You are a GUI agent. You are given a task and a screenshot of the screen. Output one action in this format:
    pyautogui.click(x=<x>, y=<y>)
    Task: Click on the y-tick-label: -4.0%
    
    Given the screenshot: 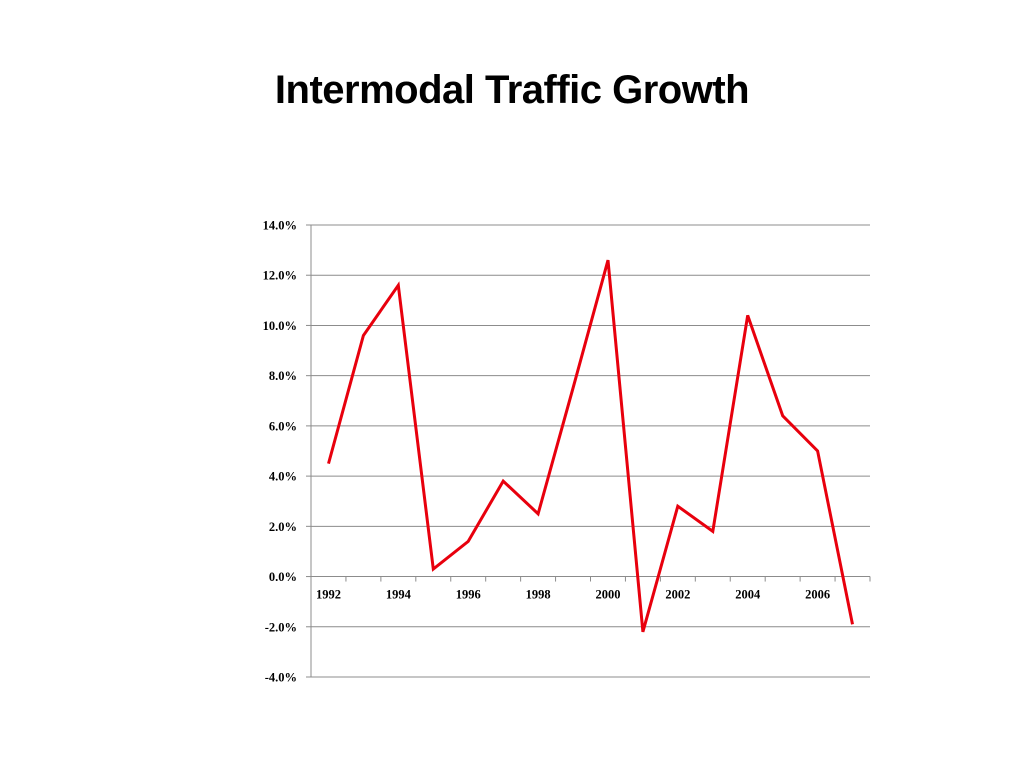 What is the action you would take?
    pyautogui.click(x=281, y=678)
    